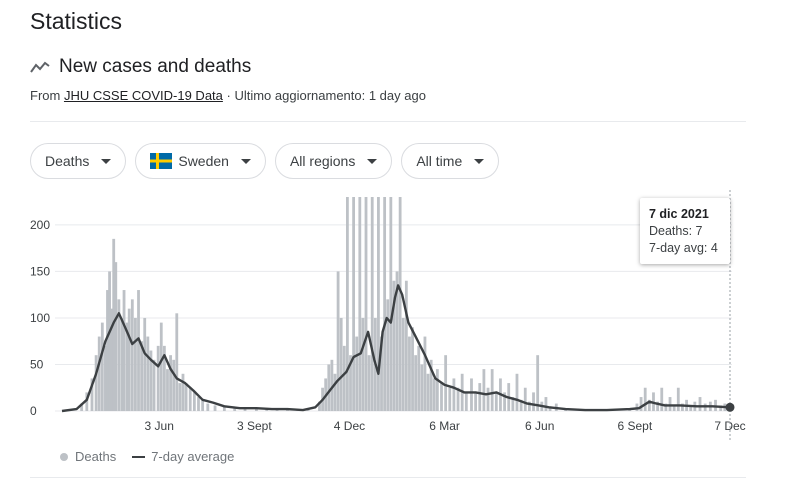 The height and width of the screenshot is (481, 796). Describe the element at coordinates (139, 456) in the screenshot. I see `legend-line-swatch` at that location.